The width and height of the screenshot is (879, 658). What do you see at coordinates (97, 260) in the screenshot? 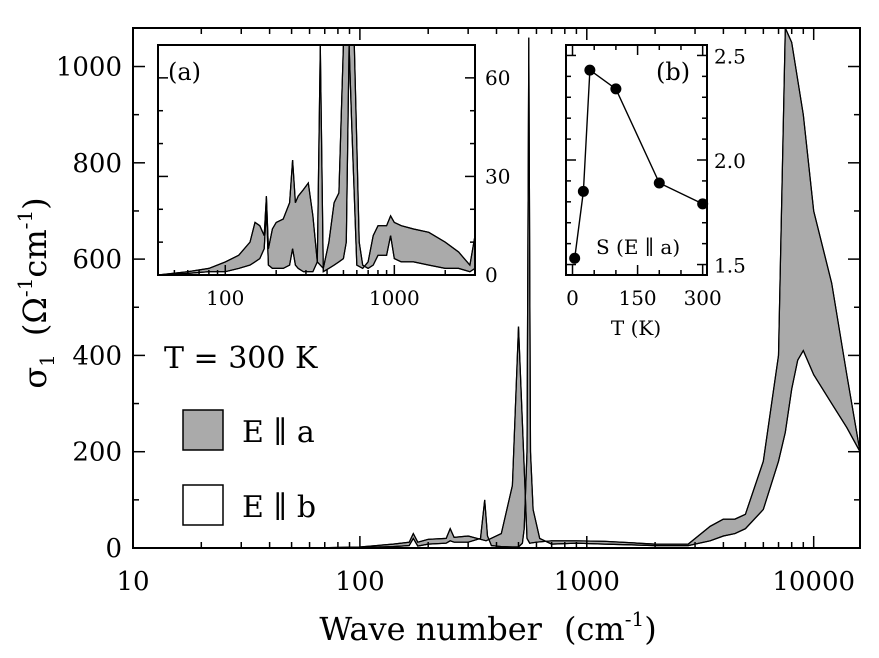
I see `main-y-tick-label: 600` at bounding box center [97, 260].